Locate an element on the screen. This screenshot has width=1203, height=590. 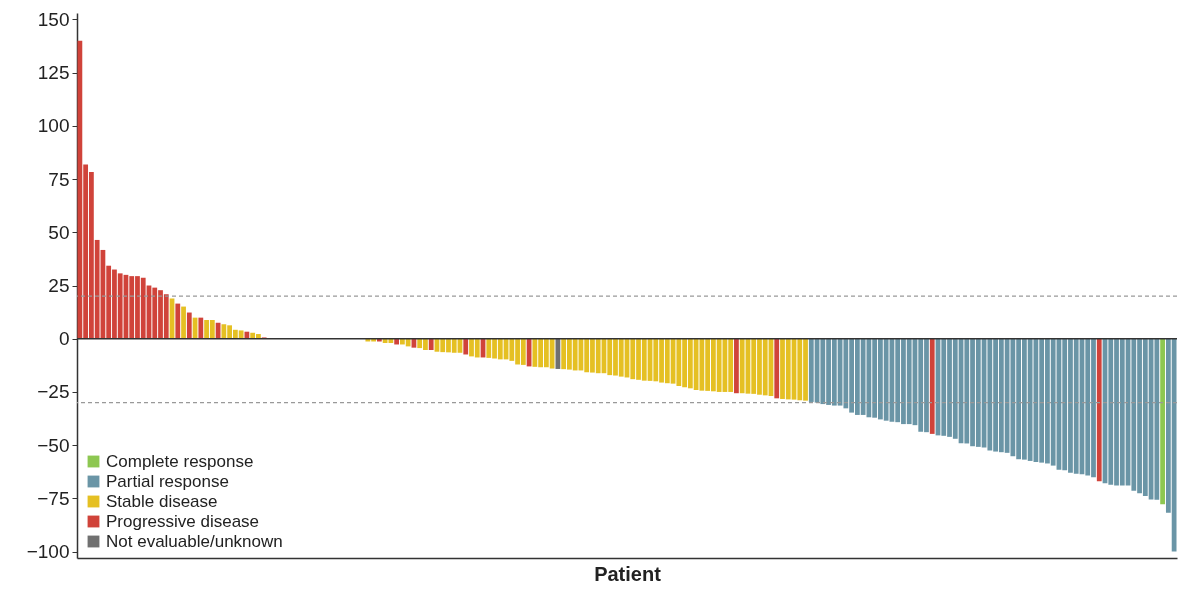
y-tick-label: 150 is located at coordinates (53, 19).